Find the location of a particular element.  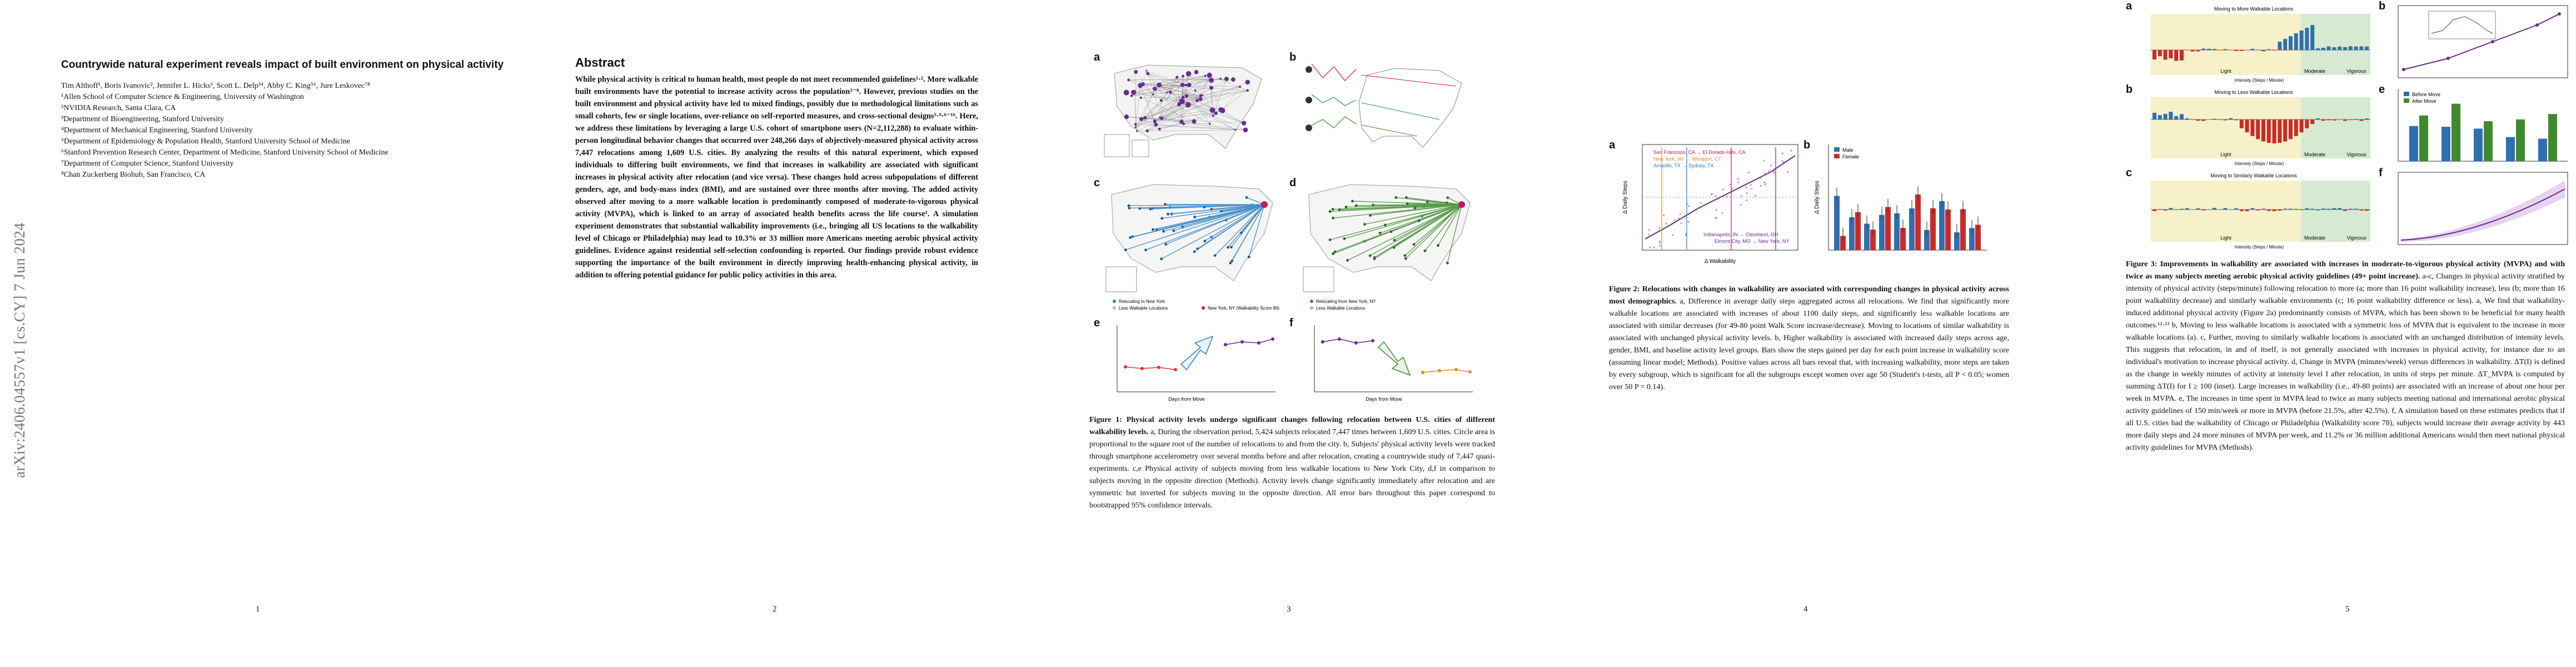

legend-after: After Move is located at coordinates (2424, 101).